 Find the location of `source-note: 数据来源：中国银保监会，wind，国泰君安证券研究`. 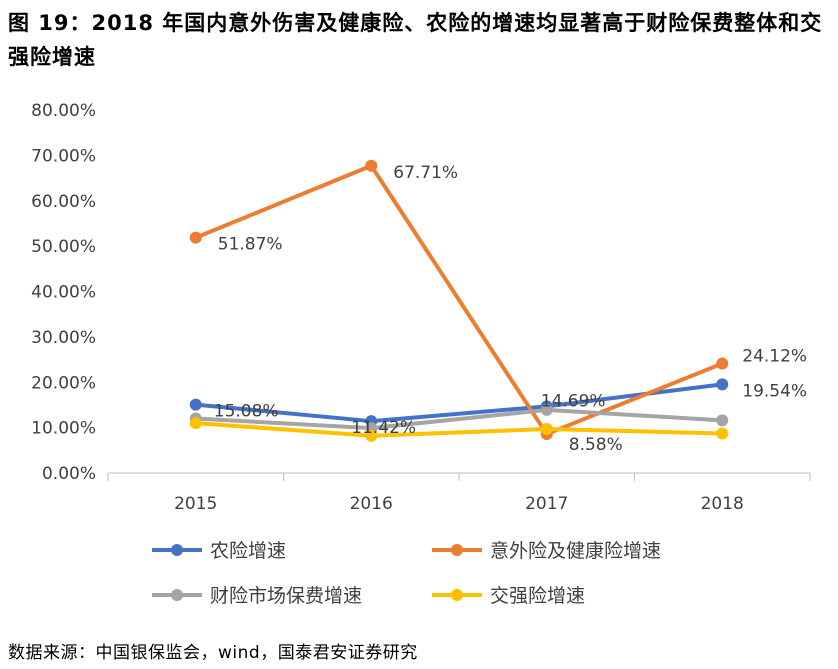

source-note: 数据来源：中国银保监会，wind，国泰君安证券研究 is located at coordinates (213, 653).